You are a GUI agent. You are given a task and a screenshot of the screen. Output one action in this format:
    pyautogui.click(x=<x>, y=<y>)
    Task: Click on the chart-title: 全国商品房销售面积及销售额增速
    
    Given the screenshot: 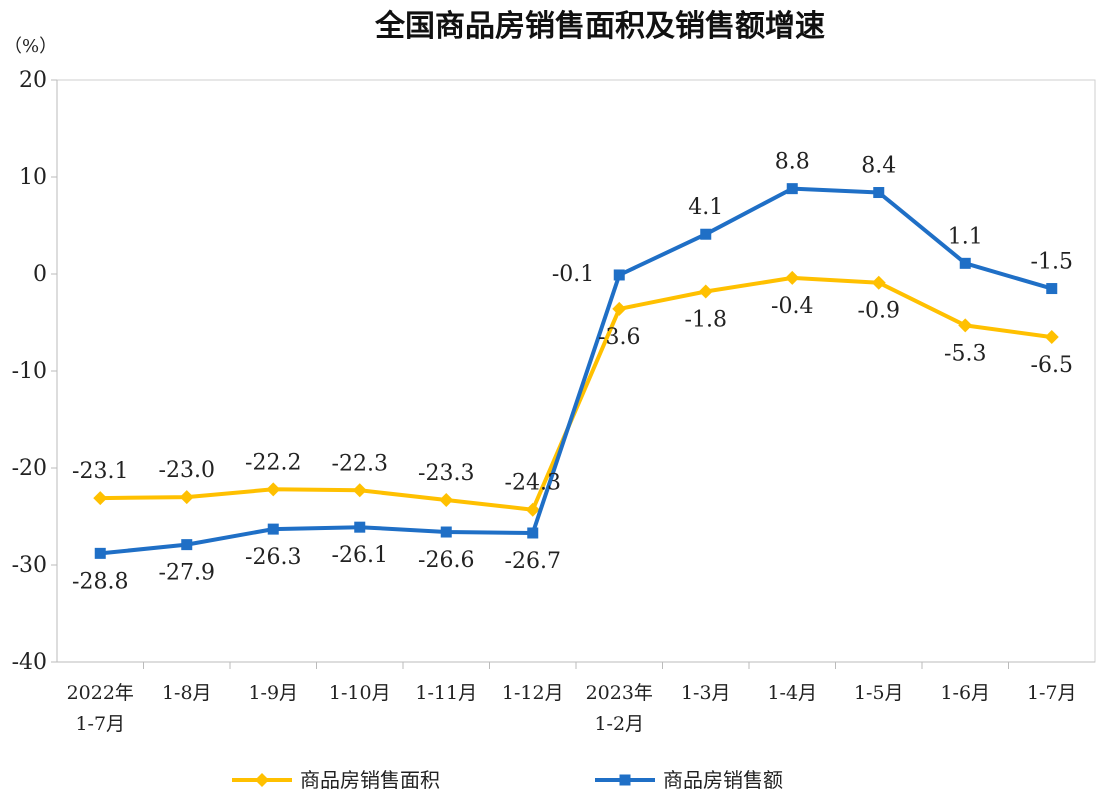 What is the action you would take?
    pyautogui.click(x=599, y=26)
    